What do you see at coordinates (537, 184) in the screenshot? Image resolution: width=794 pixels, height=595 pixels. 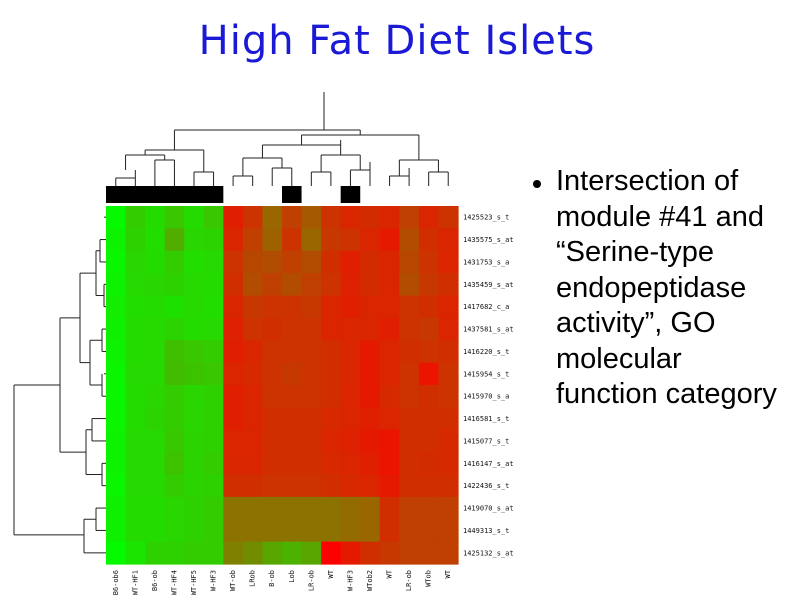 I see `bullet-dot` at bounding box center [537, 184].